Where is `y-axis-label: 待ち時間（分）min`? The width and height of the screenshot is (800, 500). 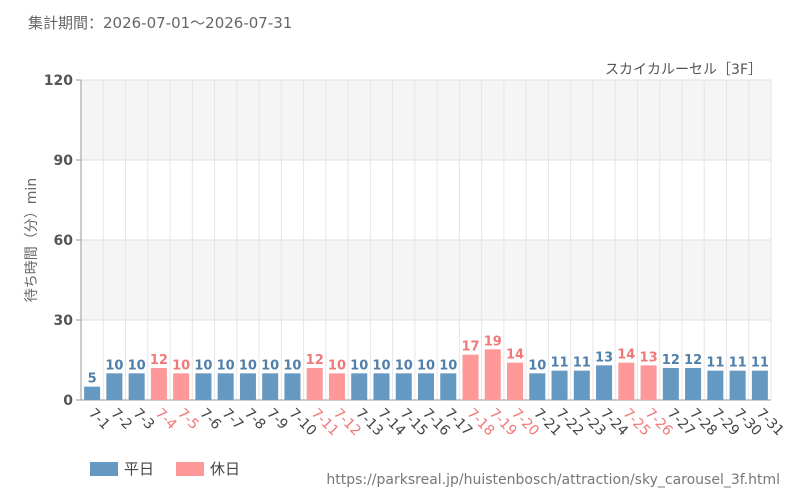
y-axis-label: 待ち時間（分）min is located at coordinates (32, 240).